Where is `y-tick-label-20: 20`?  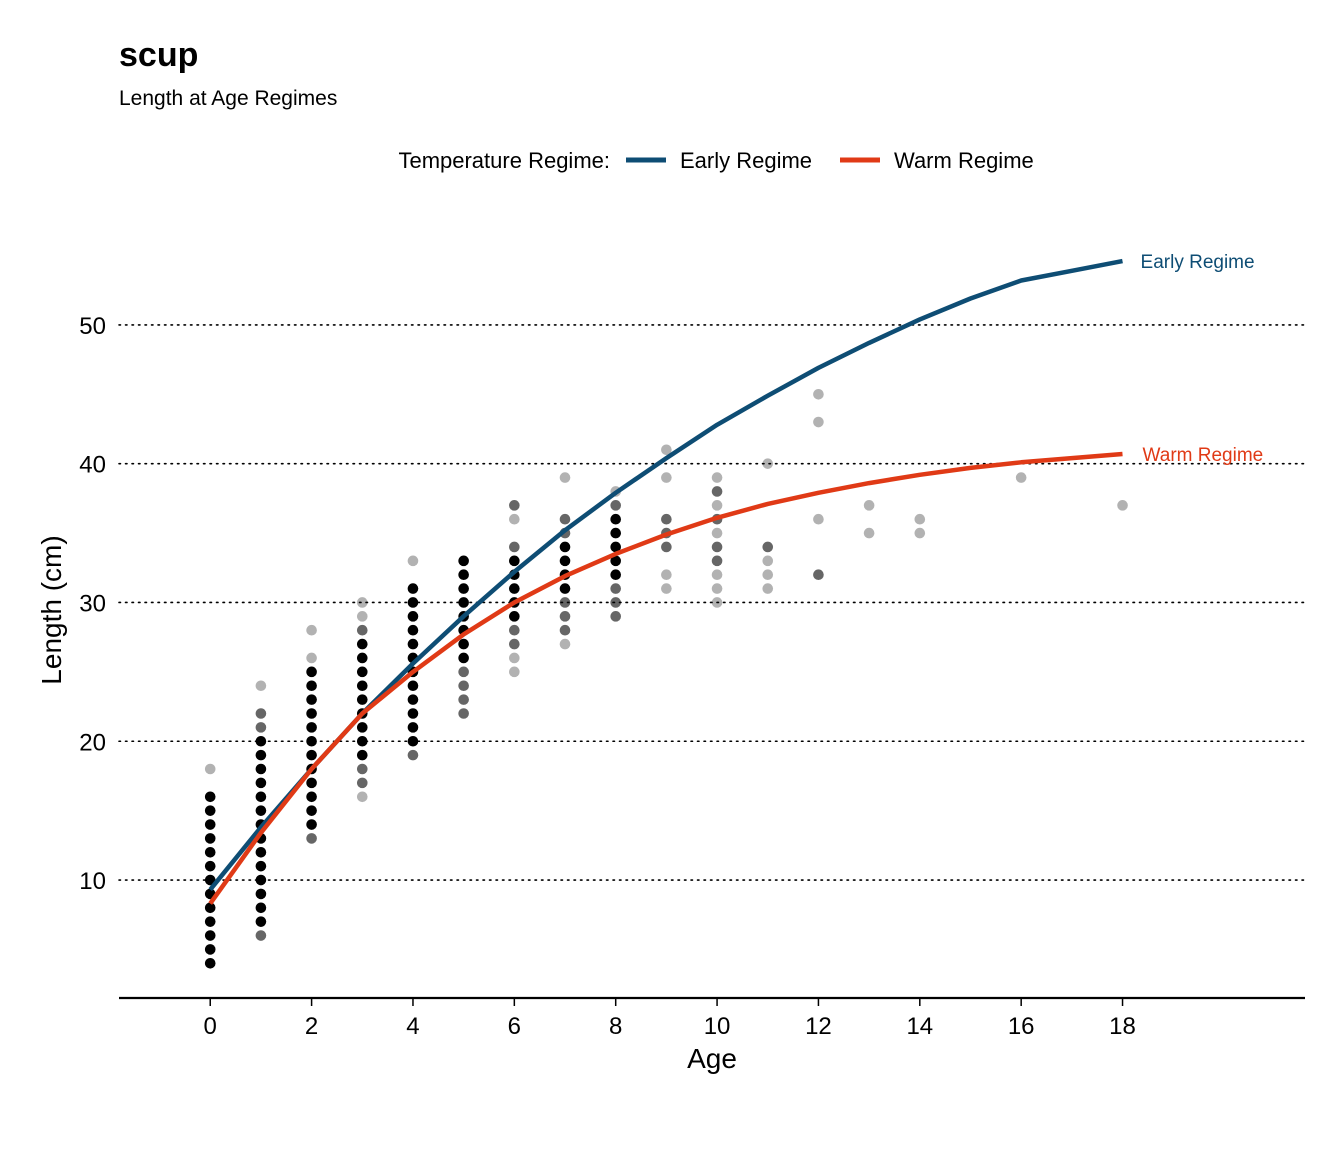
y-tick-label-20: 20 is located at coordinates (92, 742).